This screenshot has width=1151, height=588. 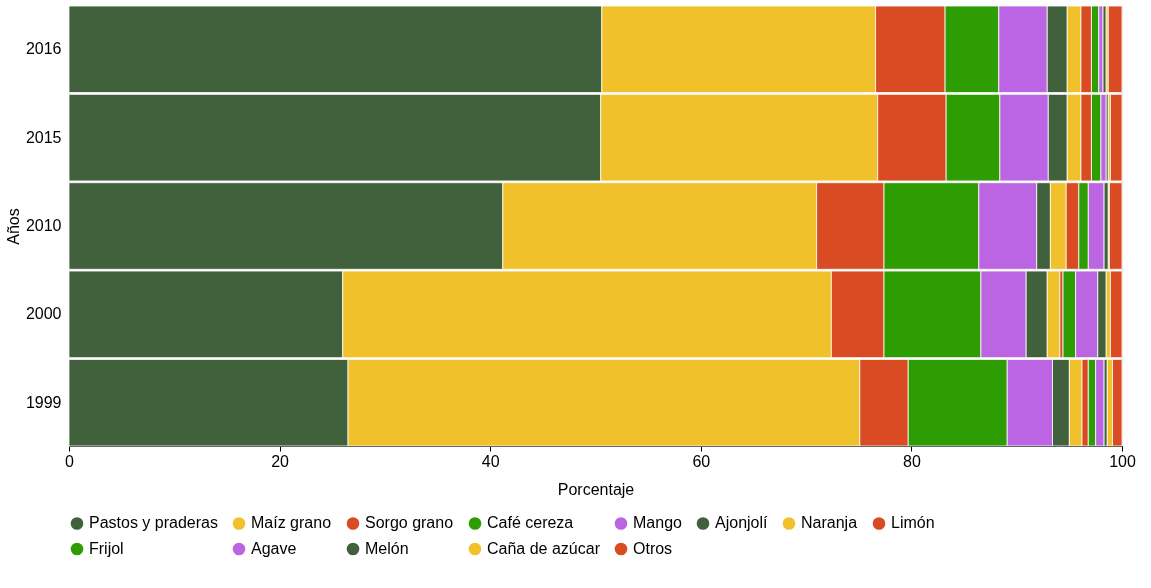 What do you see at coordinates (701, 461) in the screenshot?
I see `x-tick-label: 60` at bounding box center [701, 461].